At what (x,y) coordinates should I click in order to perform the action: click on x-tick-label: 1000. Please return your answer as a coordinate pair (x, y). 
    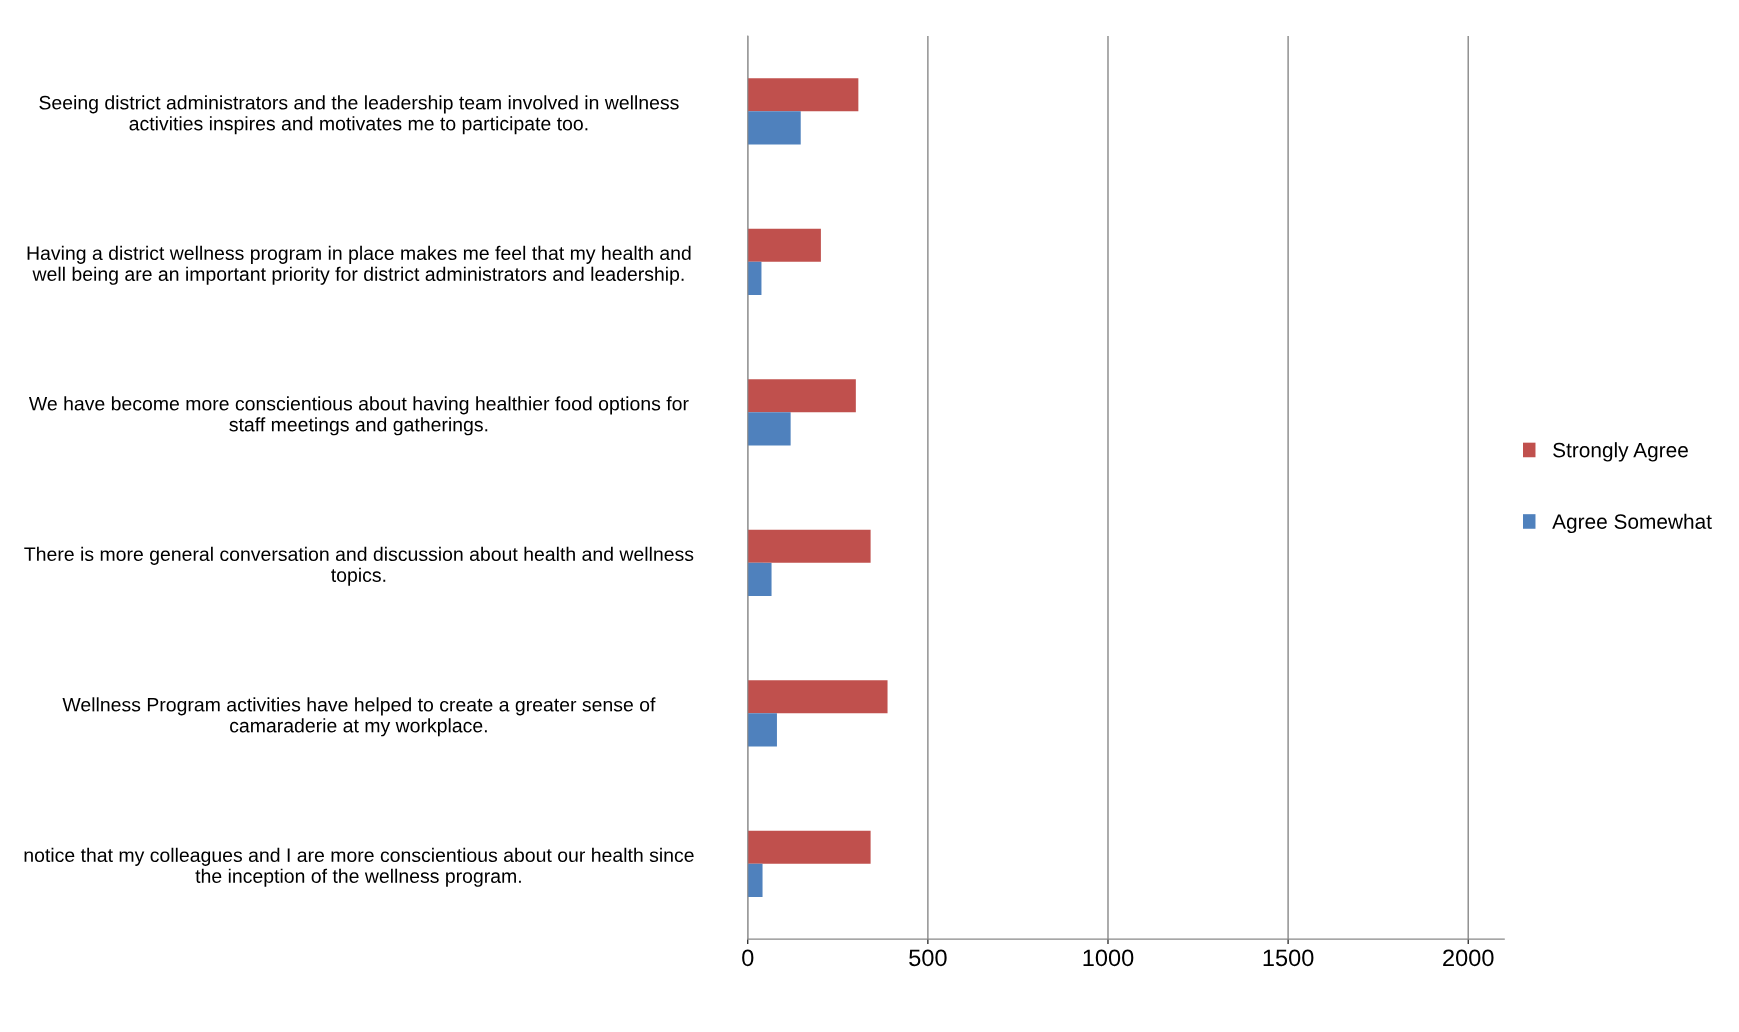
    Looking at the image, I should click on (1108, 958).